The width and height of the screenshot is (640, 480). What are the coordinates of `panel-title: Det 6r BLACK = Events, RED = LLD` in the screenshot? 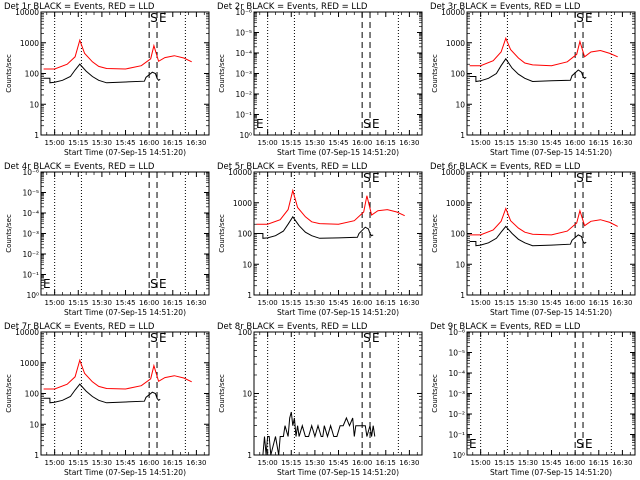 It's located at (505, 167).